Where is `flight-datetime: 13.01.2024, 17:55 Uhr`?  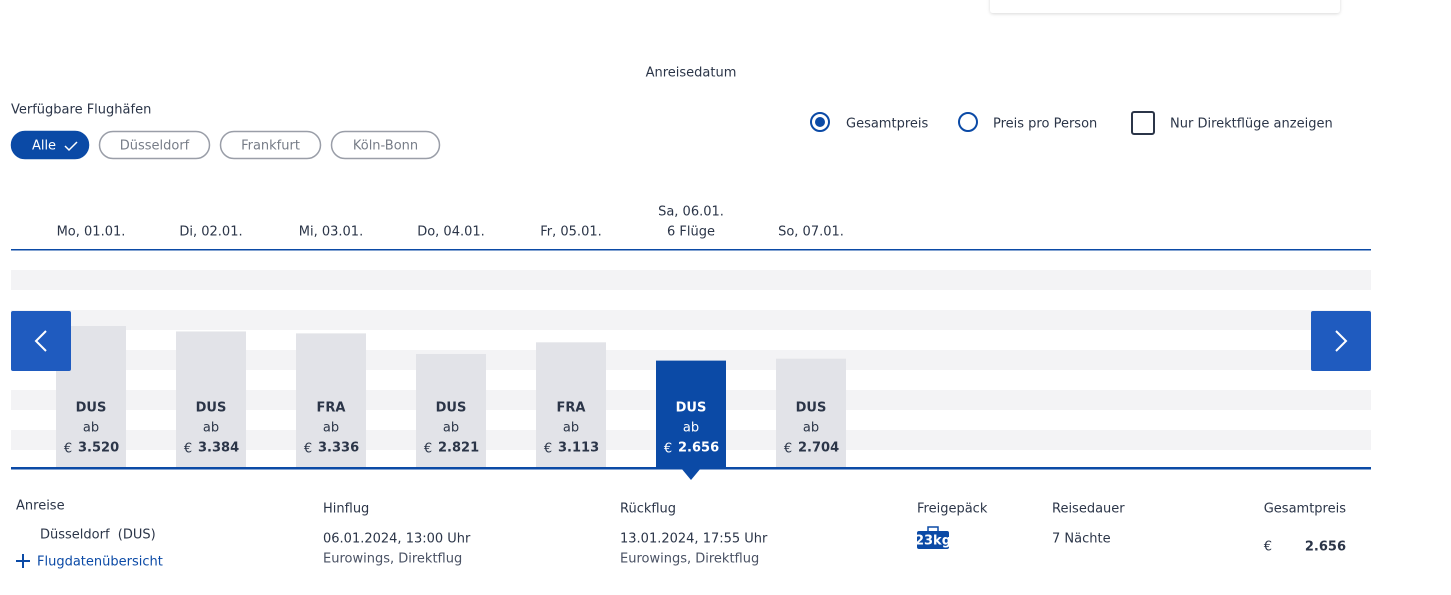 flight-datetime: 13.01.2024, 17:55 Uhr is located at coordinates (694, 539).